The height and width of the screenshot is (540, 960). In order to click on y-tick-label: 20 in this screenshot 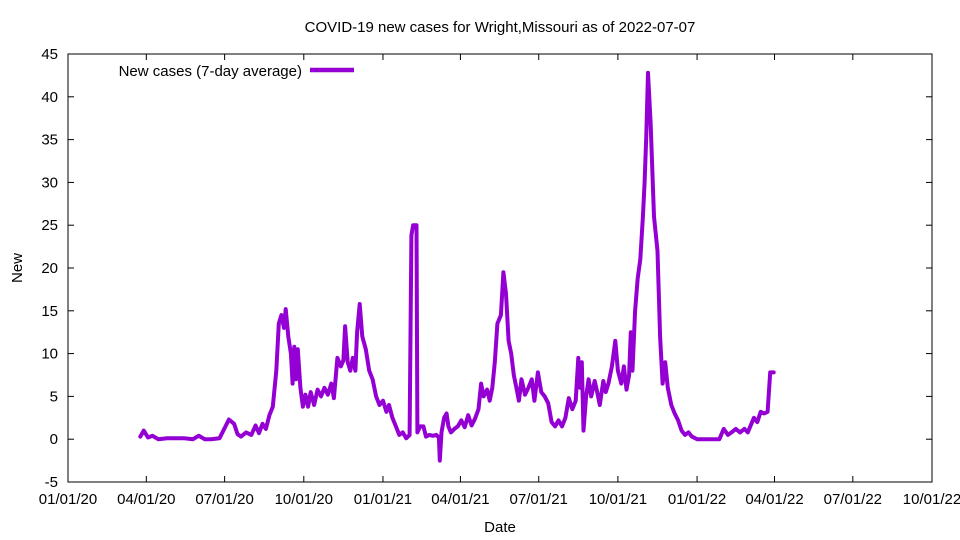, I will do `click(49, 268)`.